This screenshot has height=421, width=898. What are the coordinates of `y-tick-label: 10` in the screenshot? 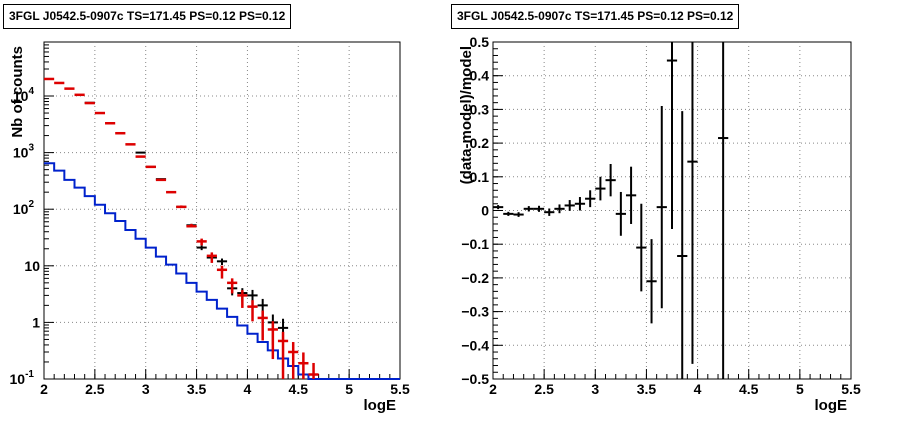 It's located at (32, 266).